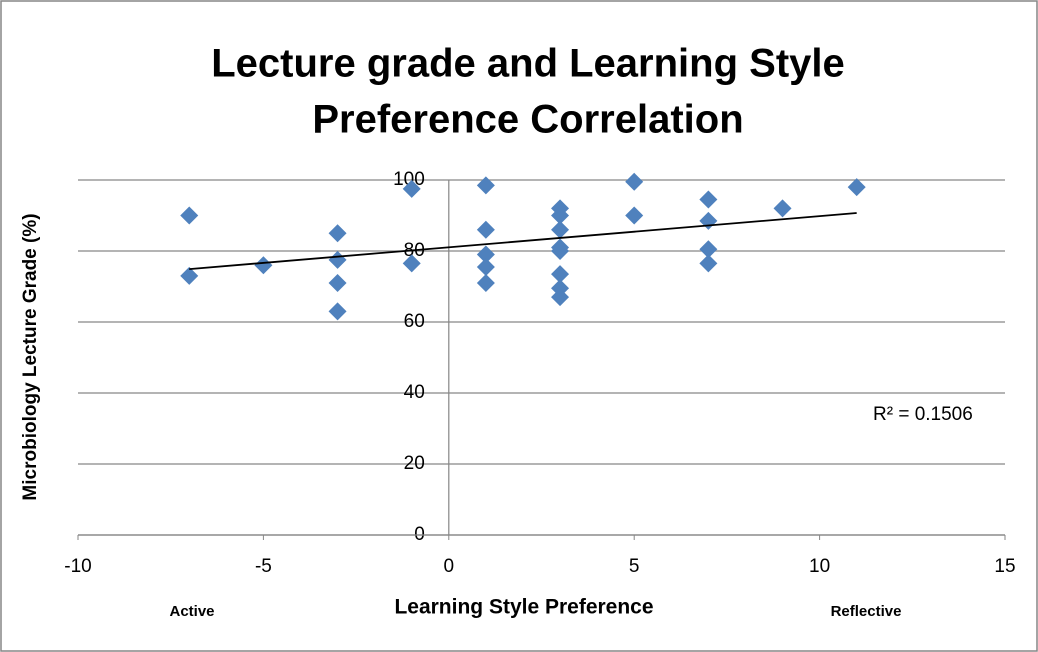  Describe the element at coordinates (528, 64) in the screenshot. I see `chart-title: Lecture grade and Learning Style` at that location.